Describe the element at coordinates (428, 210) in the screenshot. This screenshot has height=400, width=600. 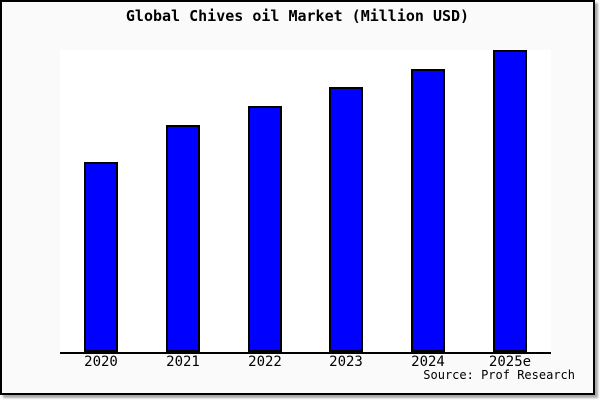
I see `bar-2024` at that location.